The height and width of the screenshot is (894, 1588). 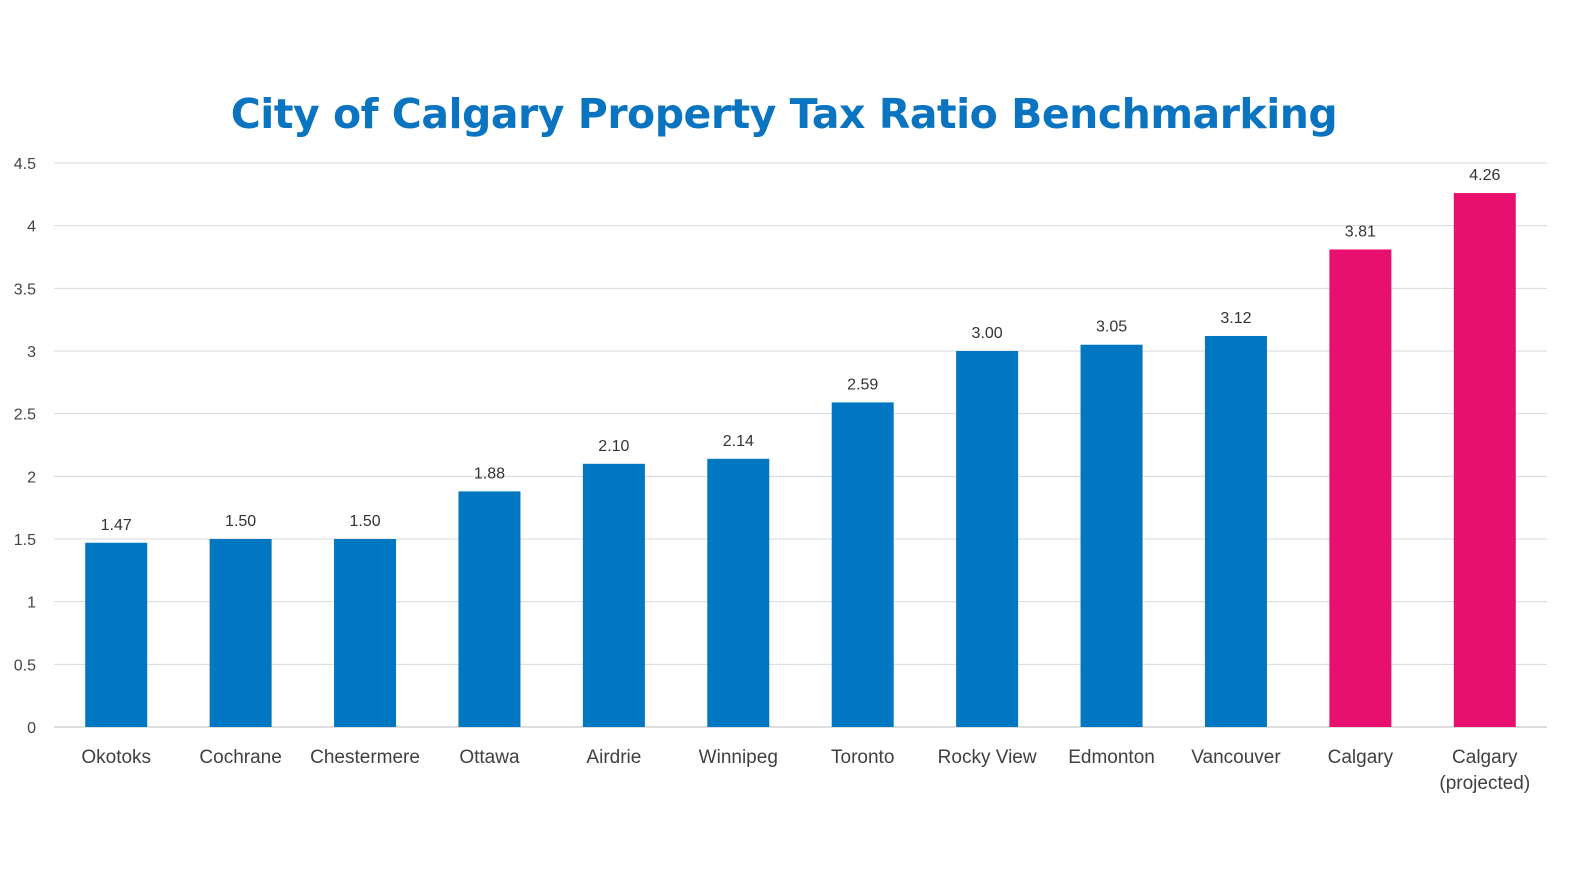 I want to click on x-tick-label: Calgary, so click(x=1361, y=757).